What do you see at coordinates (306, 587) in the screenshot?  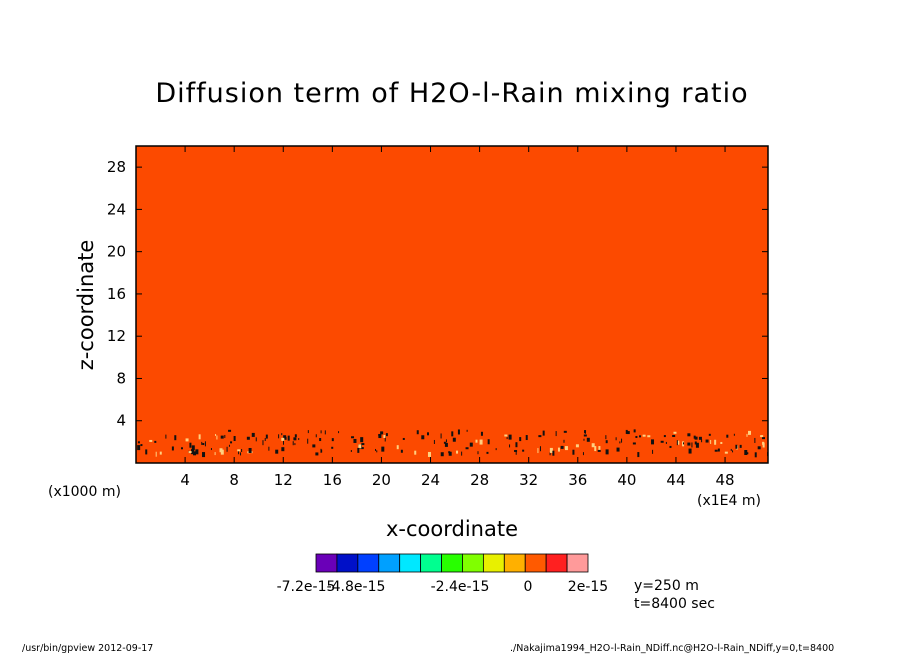 I see `colorbar-label: -7.2e-15` at bounding box center [306, 587].